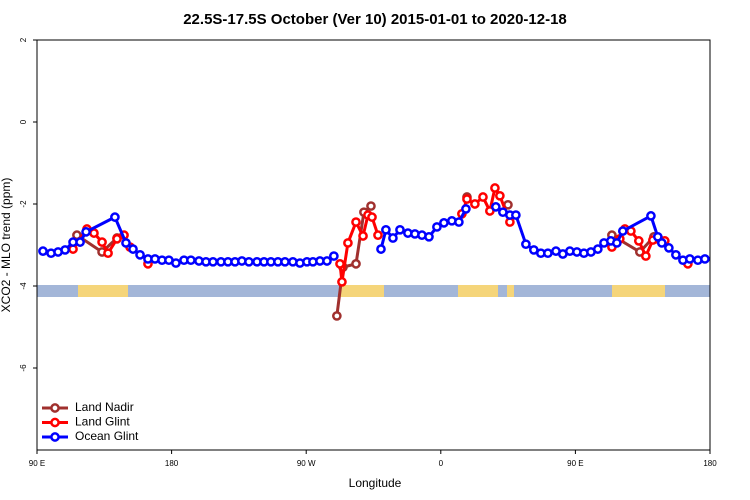 This screenshot has height=500, width=750. Describe the element at coordinates (23, 121) in the screenshot. I see `y-tick-label: 0` at that location.